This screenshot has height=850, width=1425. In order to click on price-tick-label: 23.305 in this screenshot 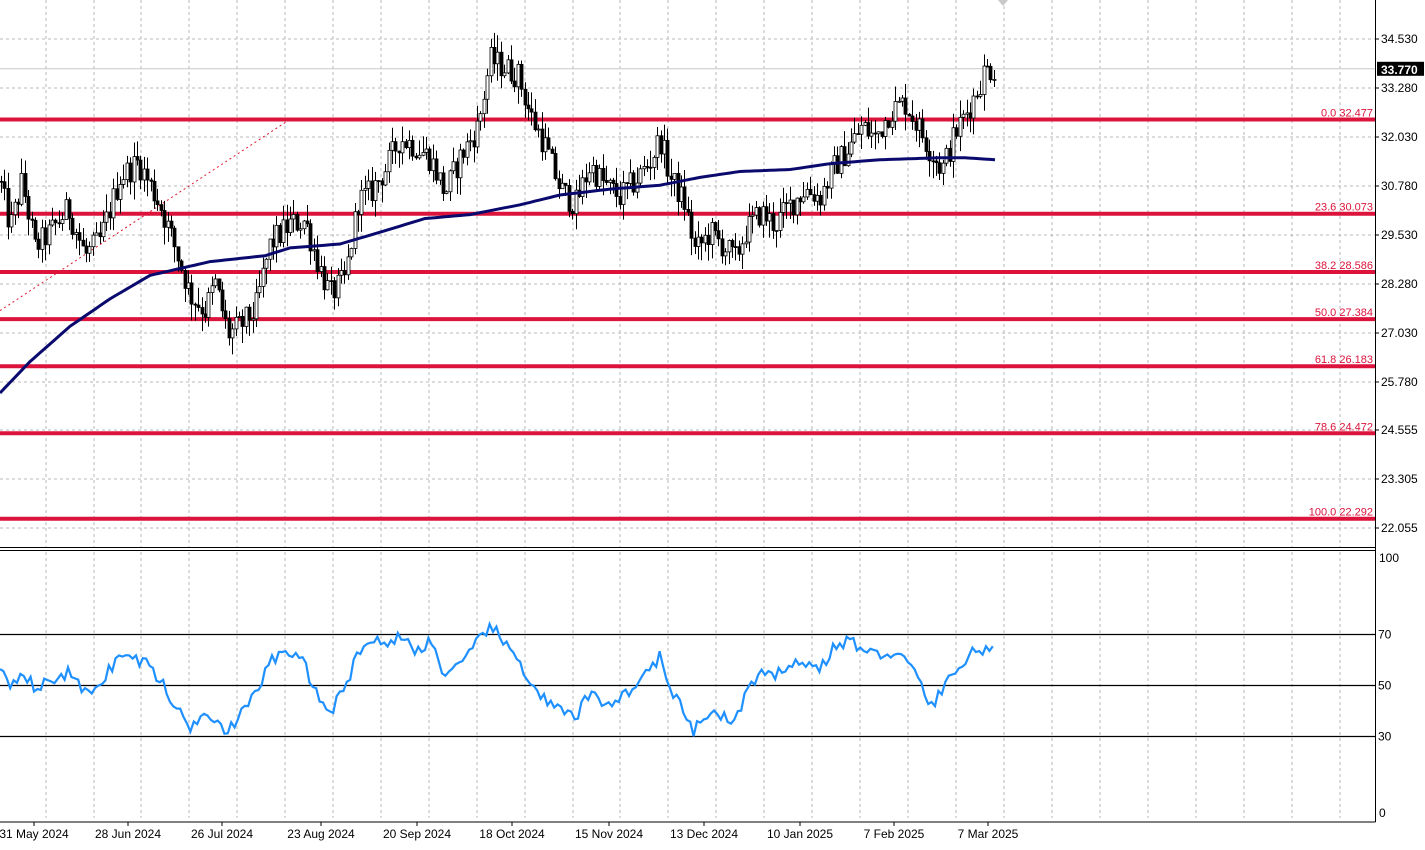, I will do `click(1399, 479)`.